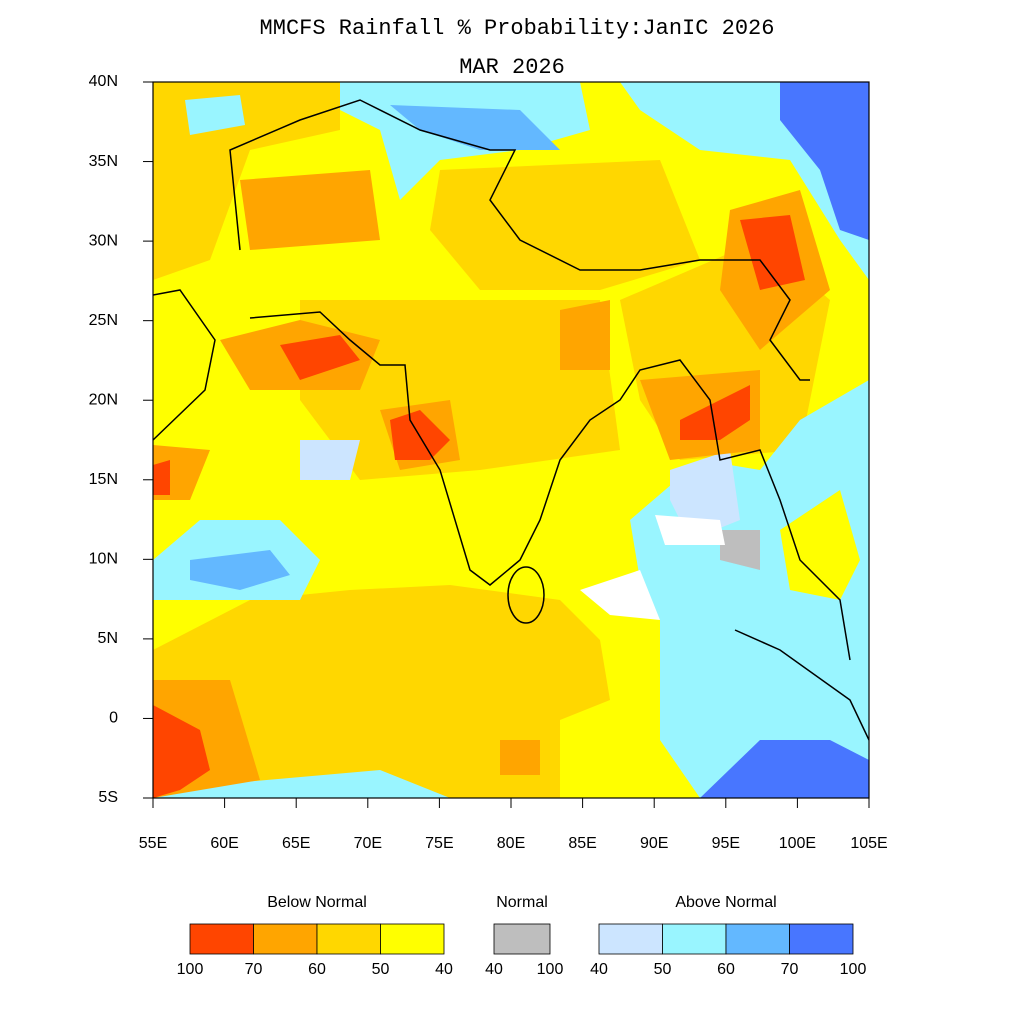 The height and width of the screenshot is (1024, 1024). What do you see at coordinates (103, 161) in the screenshot?
I see `y-tick-label: 35N` at bounding box center [103, 161].